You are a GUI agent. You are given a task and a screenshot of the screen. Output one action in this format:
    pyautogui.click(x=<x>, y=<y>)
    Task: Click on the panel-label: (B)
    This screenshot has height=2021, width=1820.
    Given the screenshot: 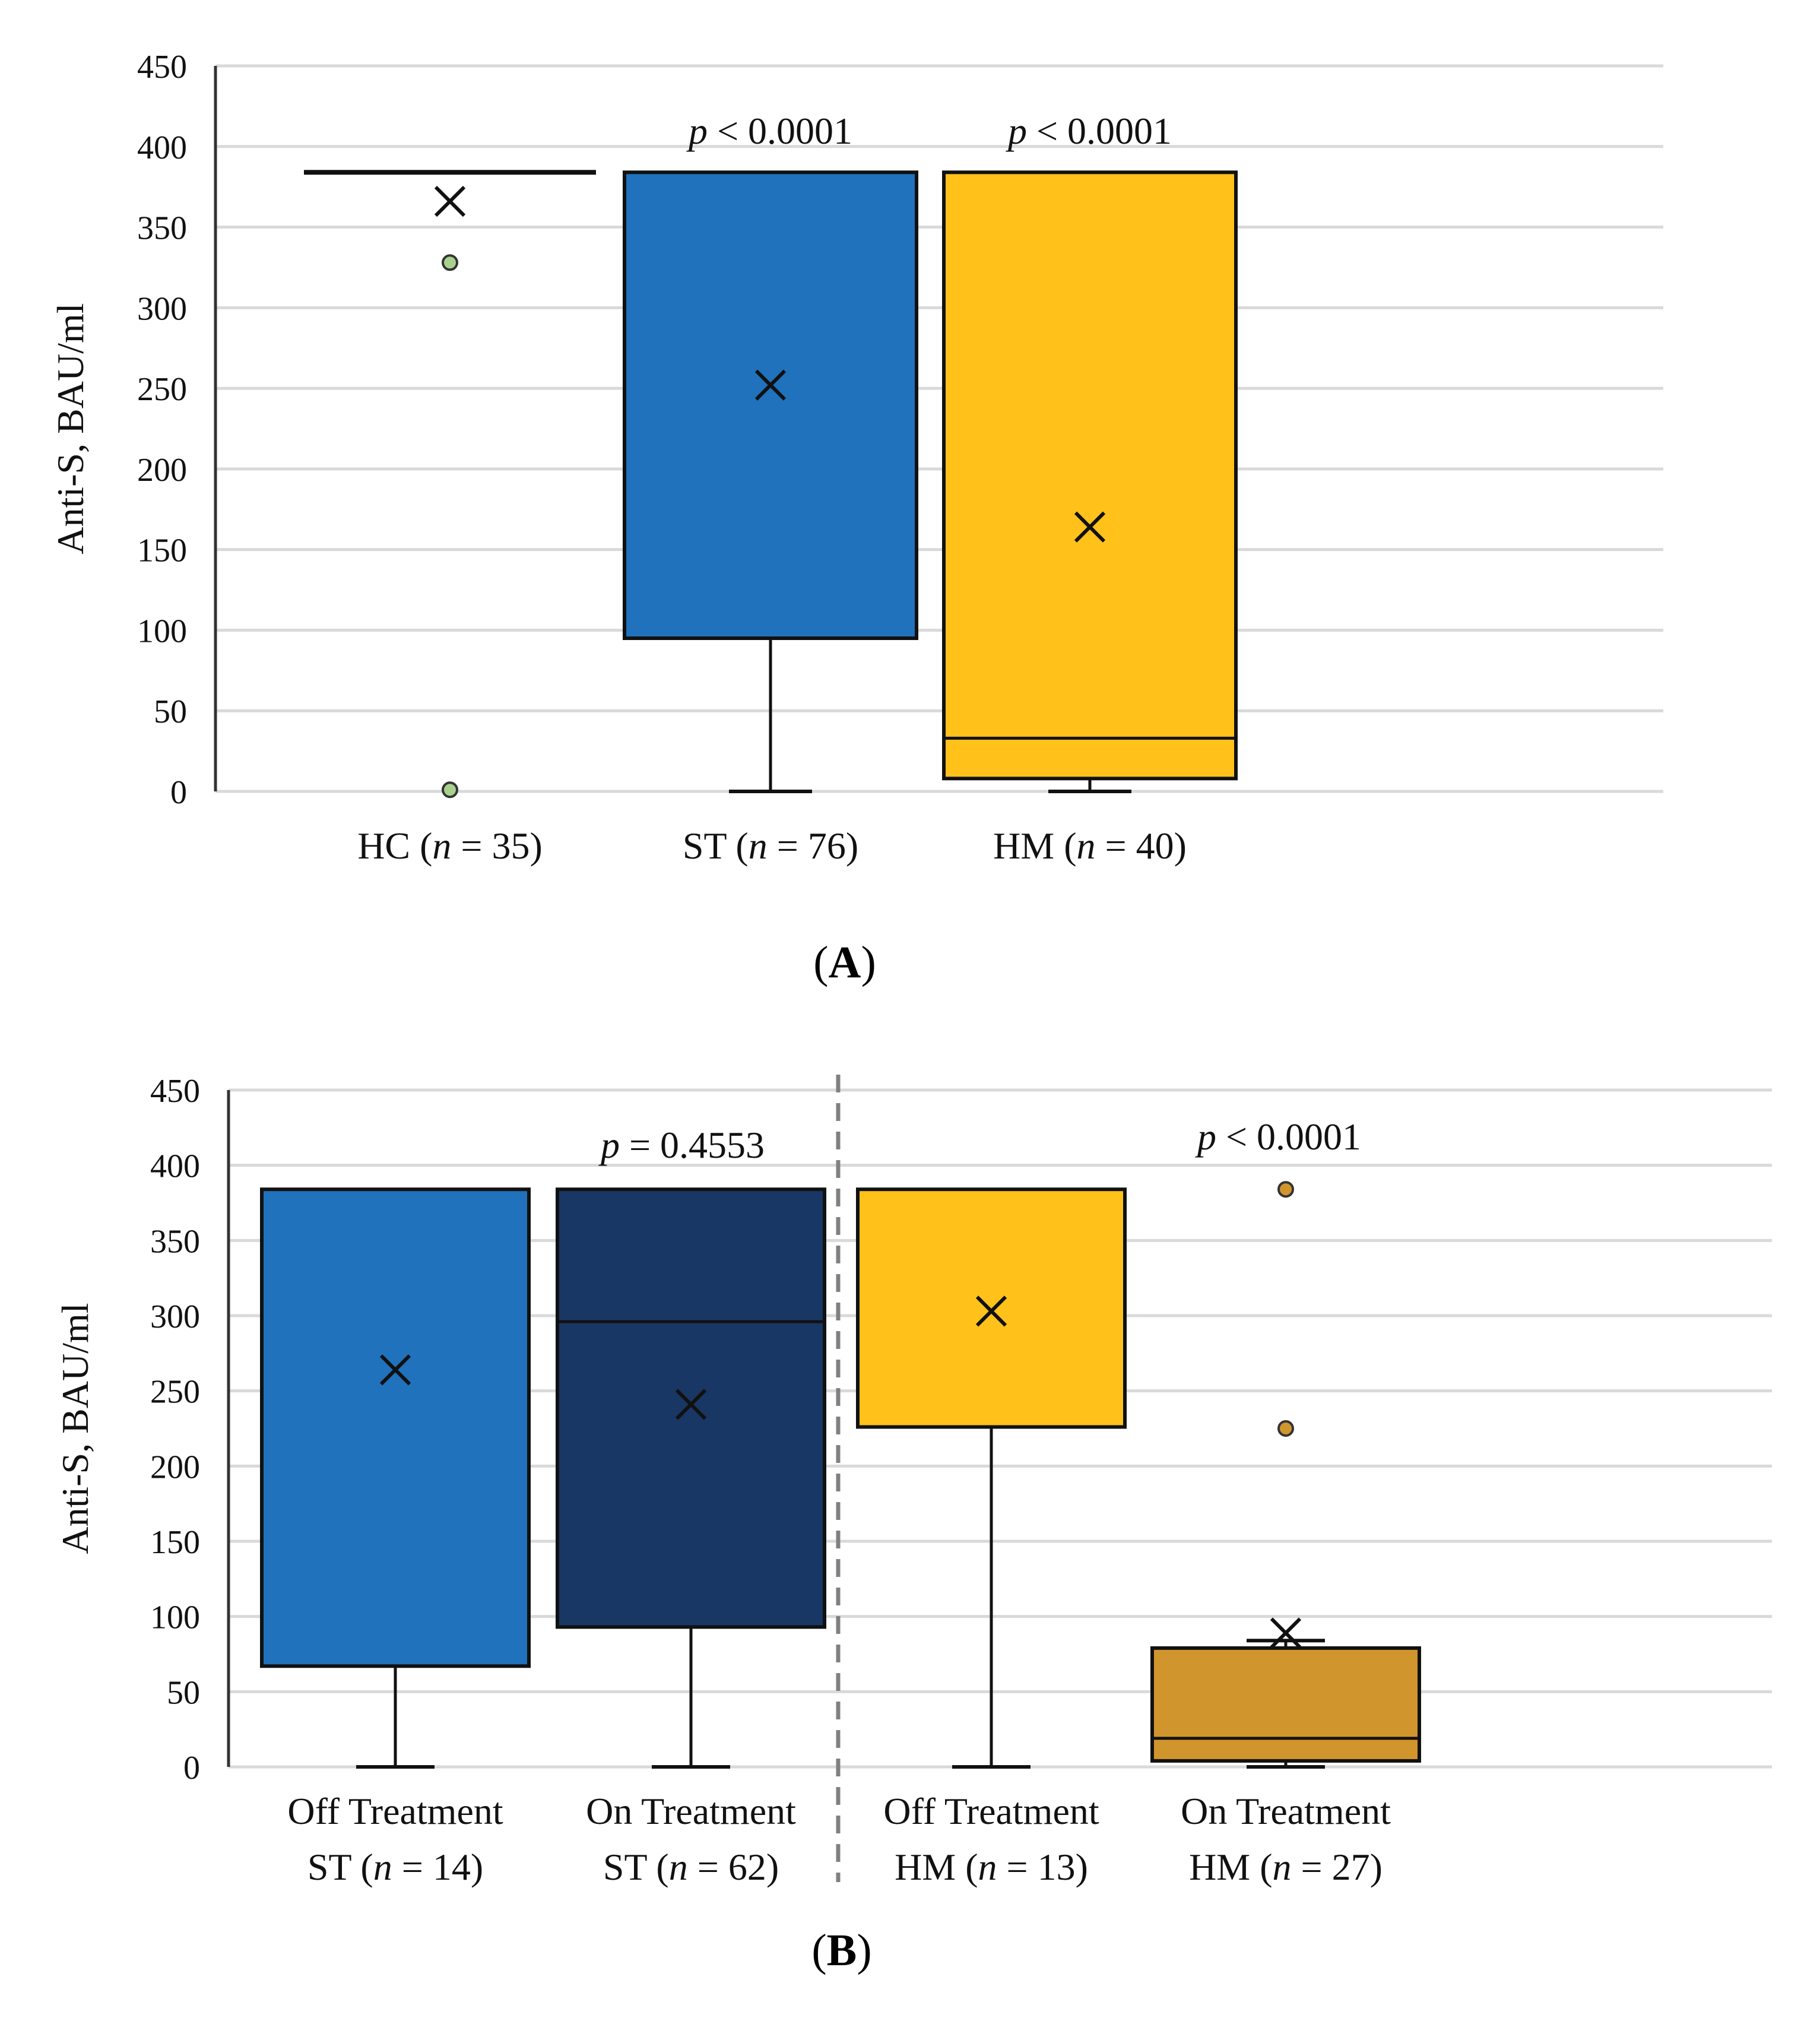 What is the action you would take?
    pyautogui.click(x=841, y=1950)
    